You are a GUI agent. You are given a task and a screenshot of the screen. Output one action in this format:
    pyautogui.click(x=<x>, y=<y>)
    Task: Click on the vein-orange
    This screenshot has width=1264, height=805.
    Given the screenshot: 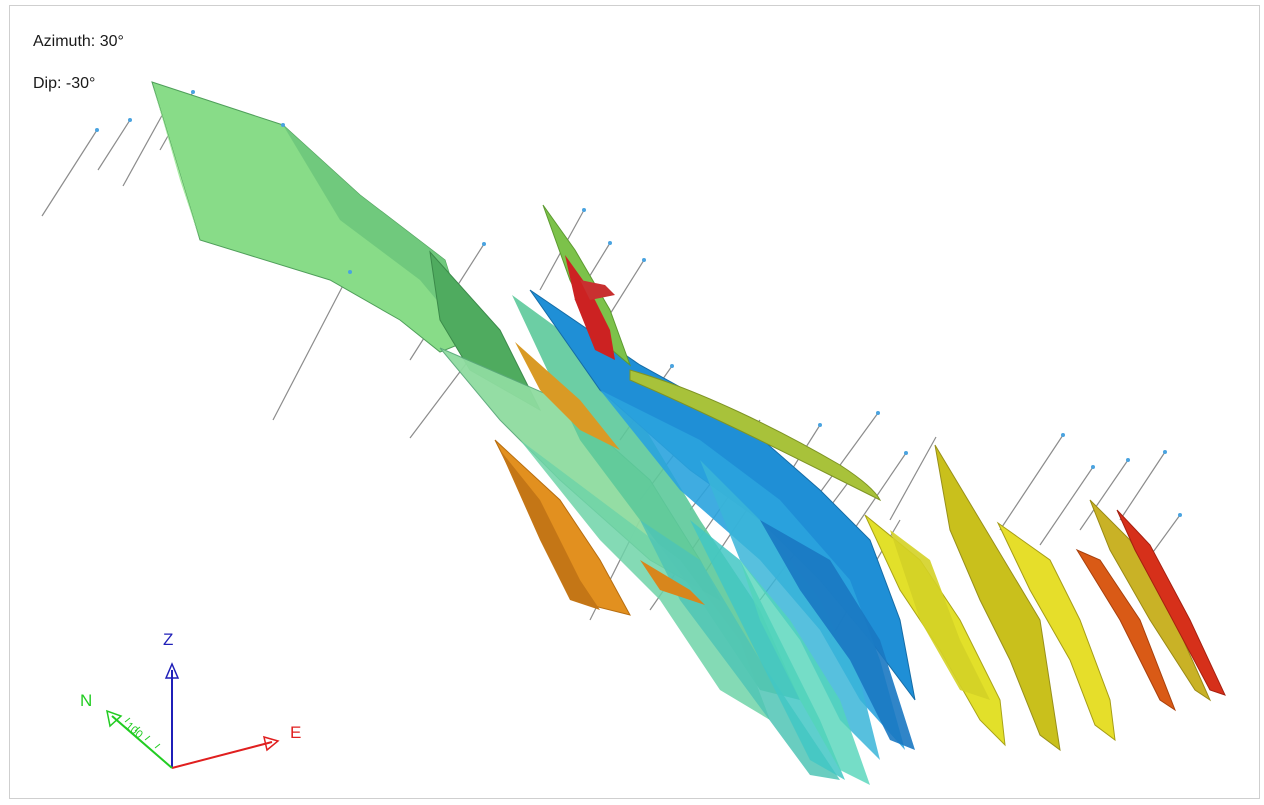 What is the action you would take?
    pyautogui.click(x=599, y=479)
    